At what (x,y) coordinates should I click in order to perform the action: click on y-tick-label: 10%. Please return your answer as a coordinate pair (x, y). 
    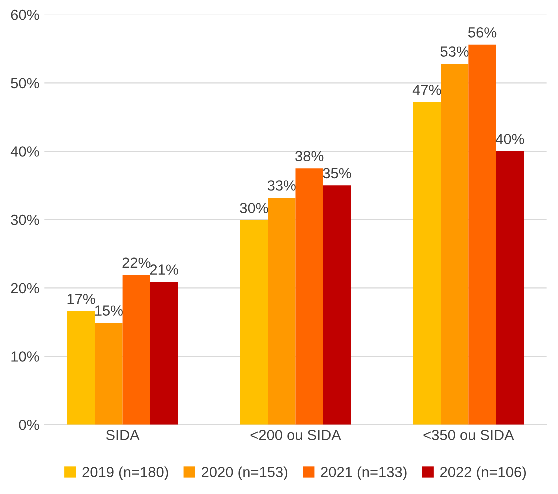
    Looking at the image, I should click on (26, 357).